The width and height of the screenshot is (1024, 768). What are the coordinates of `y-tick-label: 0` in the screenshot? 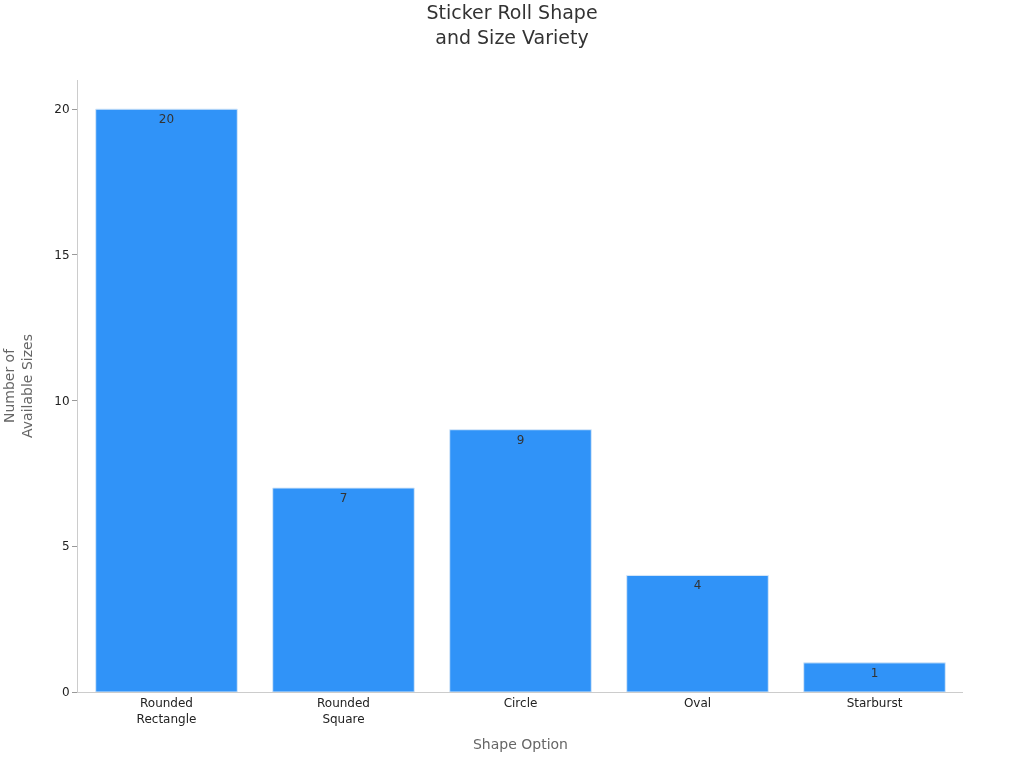 It's located at (65, 692).